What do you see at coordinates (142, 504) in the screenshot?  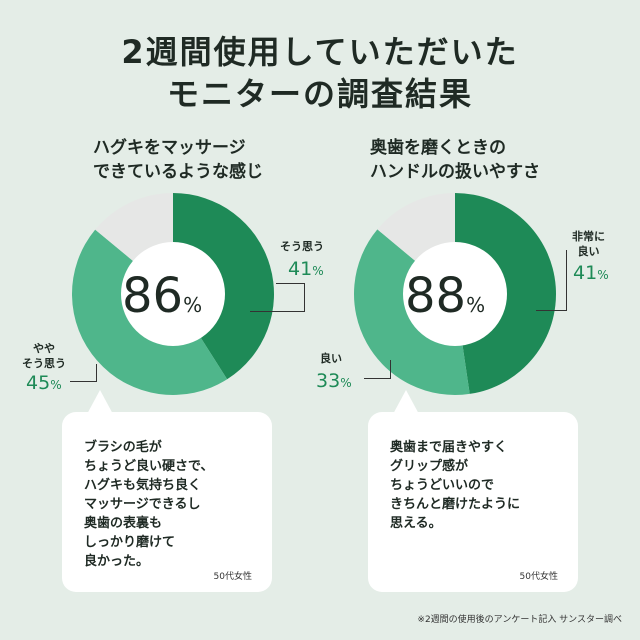 I see `comment-line: マッサージできるし` at bounding box center [142, 504].